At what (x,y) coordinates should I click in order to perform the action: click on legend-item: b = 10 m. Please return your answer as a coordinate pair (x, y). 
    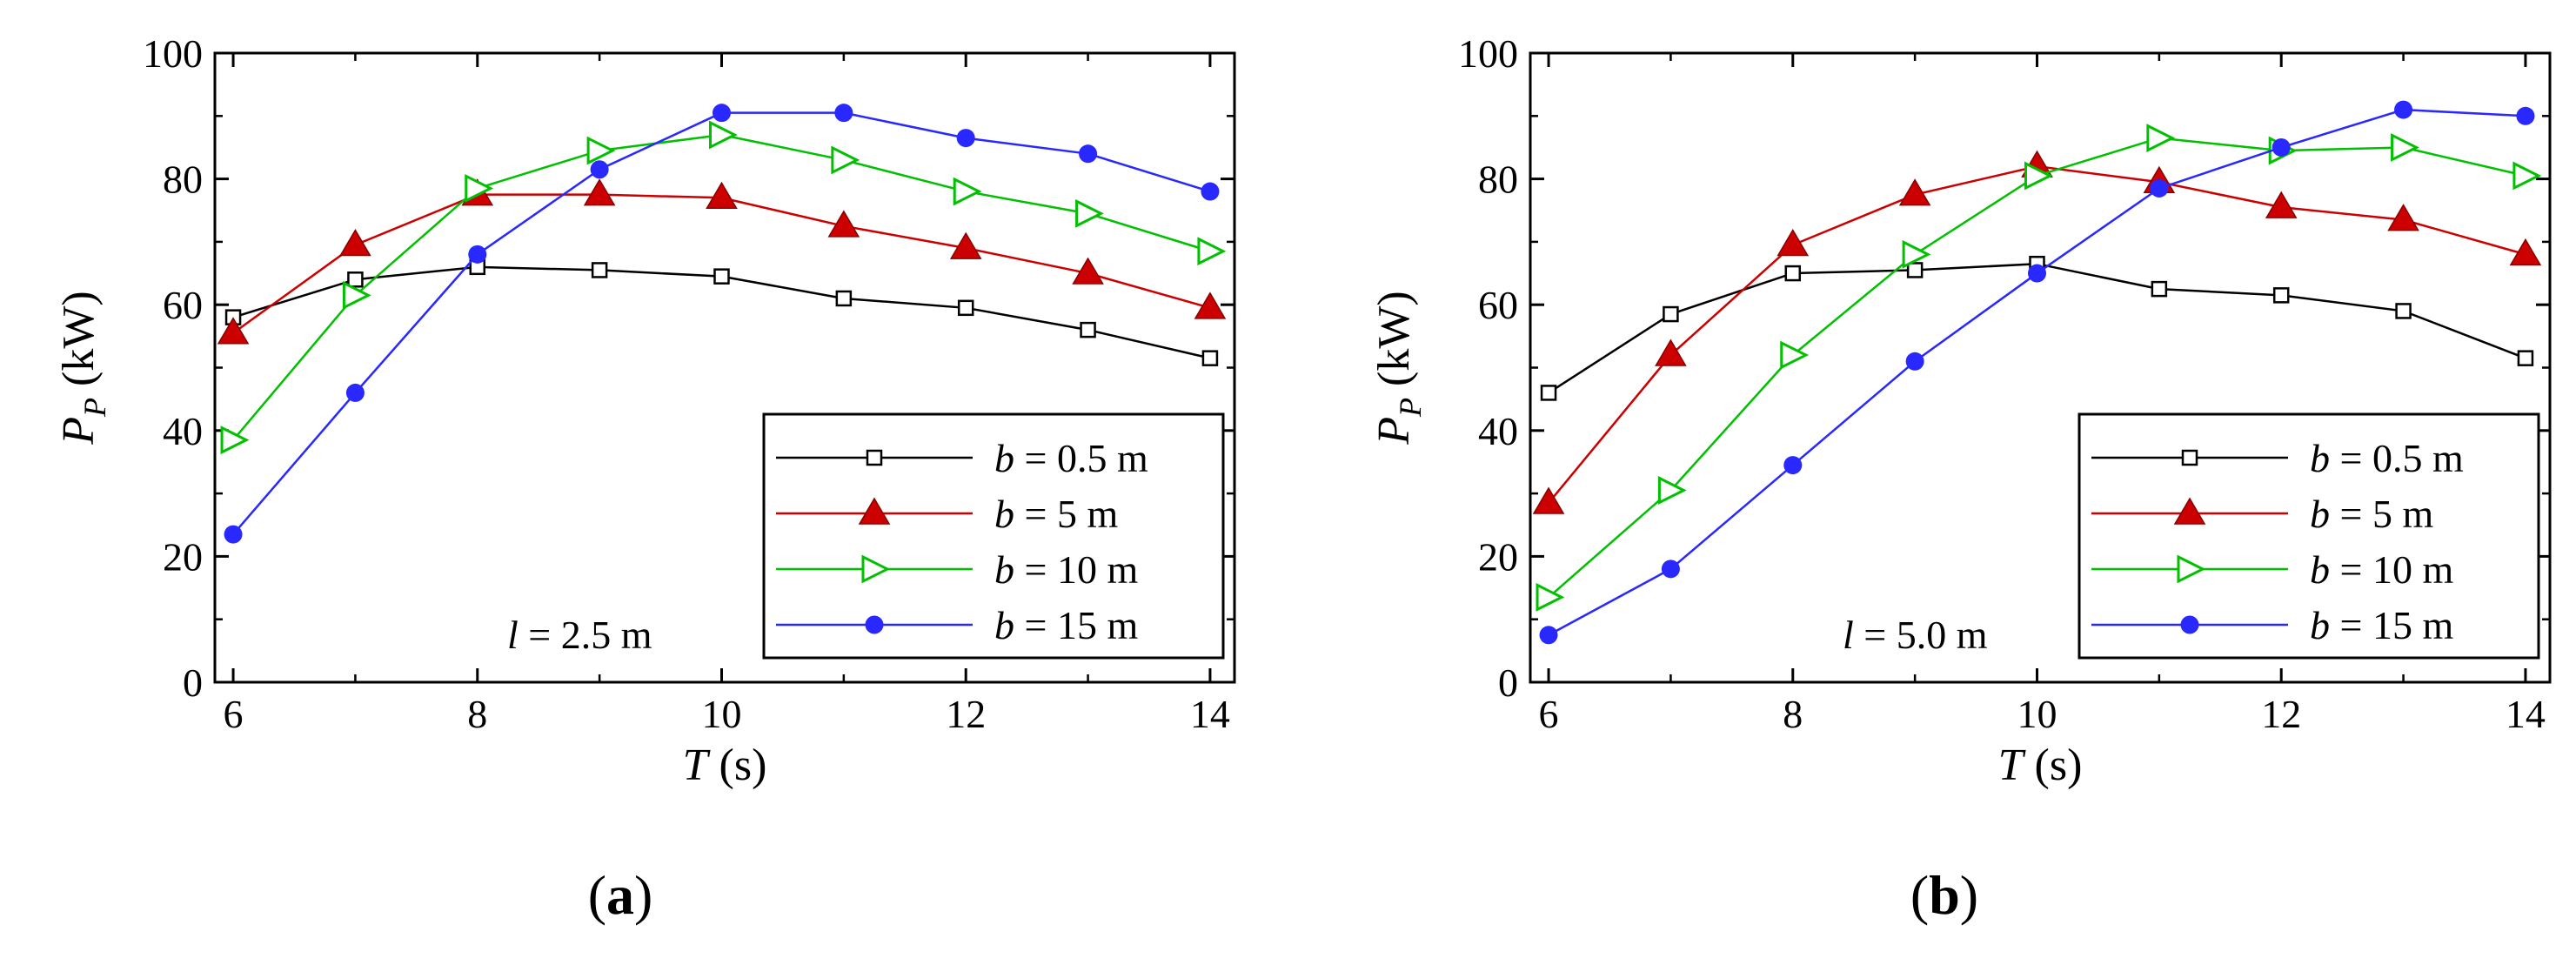
    Looking at the image, I should click on (957, 570).